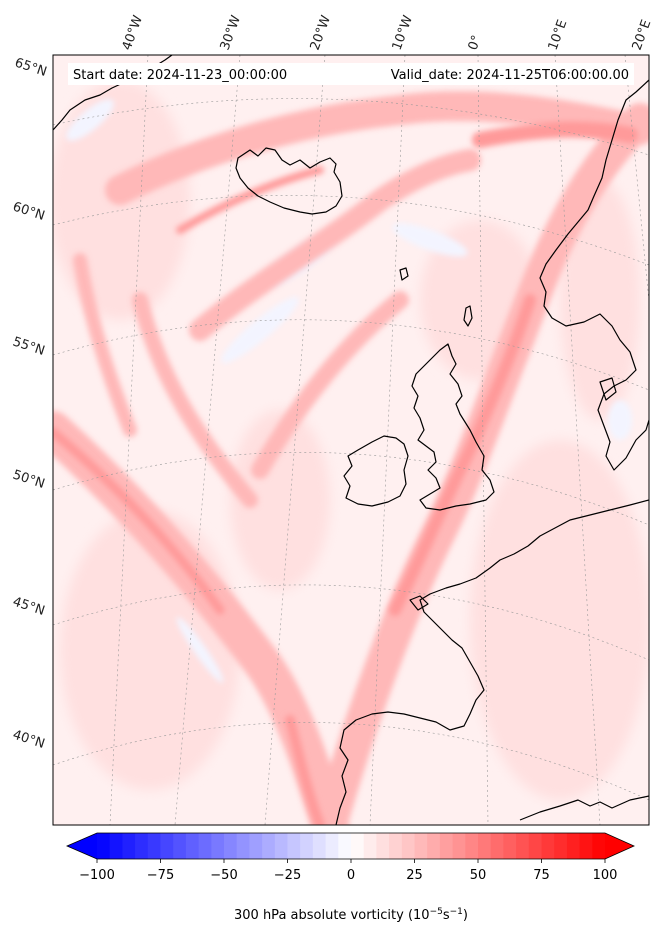 This screenshot has width=659, height=936. What do you see at coordinates (29, 480) in the screenshot?
I see `lat-label: 50°N` at bounding box center [29, 480].